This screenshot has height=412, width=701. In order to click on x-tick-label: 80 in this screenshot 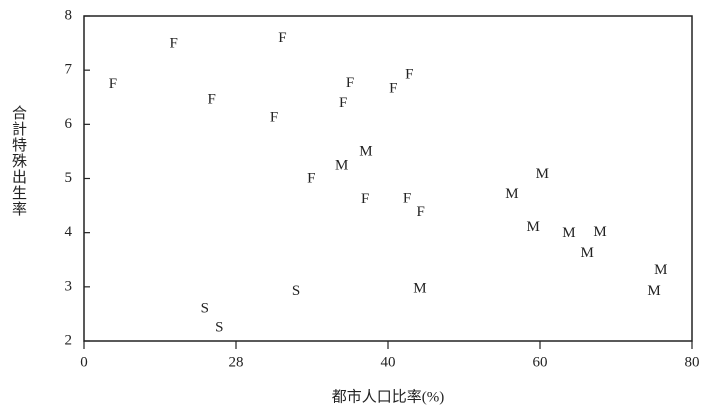, I will do `click(692, 362)`.